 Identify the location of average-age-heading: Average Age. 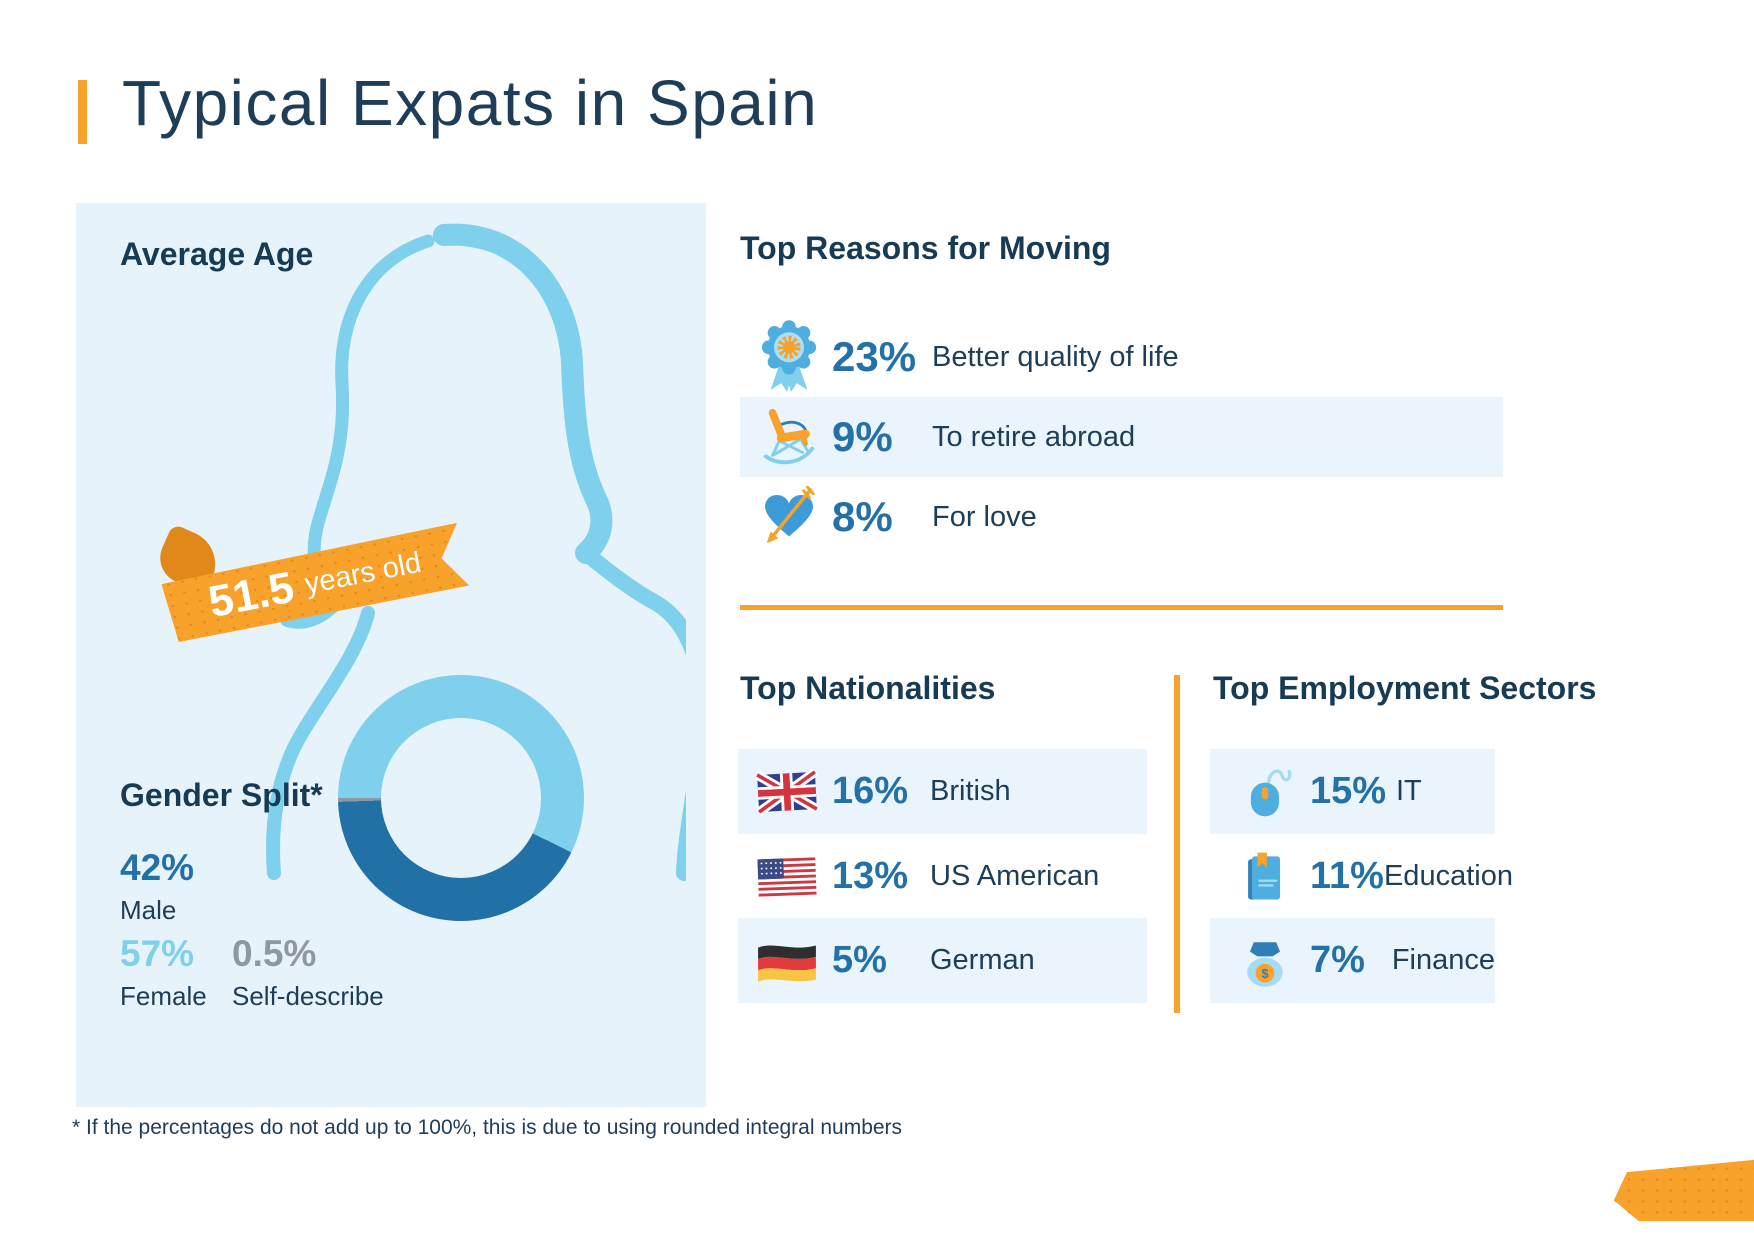
(217, 254).